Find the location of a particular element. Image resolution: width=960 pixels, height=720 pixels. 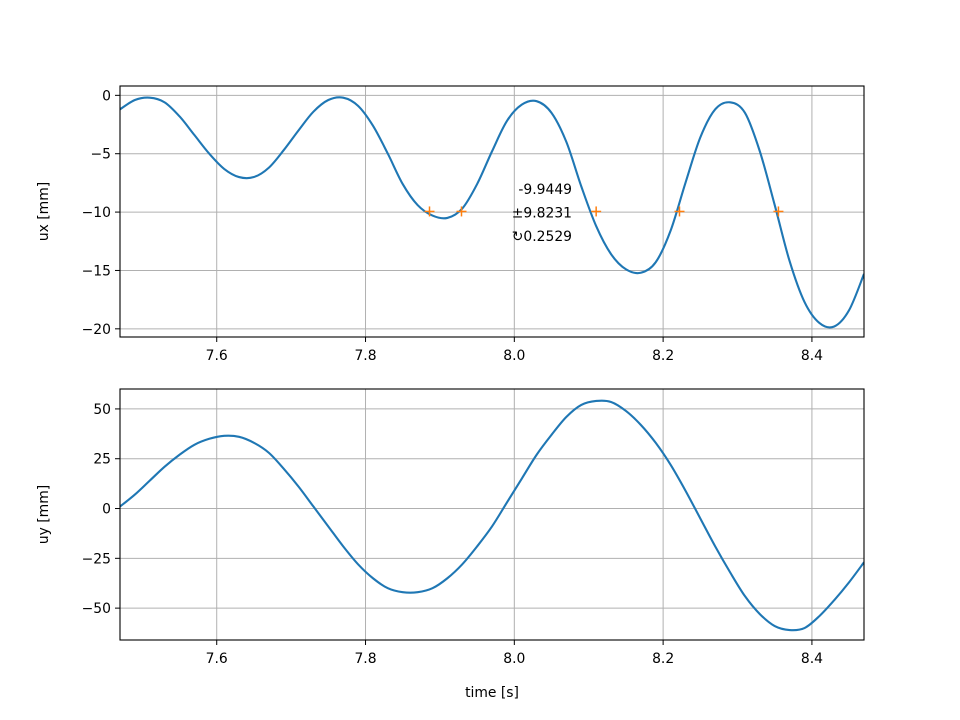

uy-ytick-label: 25 is located at coordinates (102, 460).